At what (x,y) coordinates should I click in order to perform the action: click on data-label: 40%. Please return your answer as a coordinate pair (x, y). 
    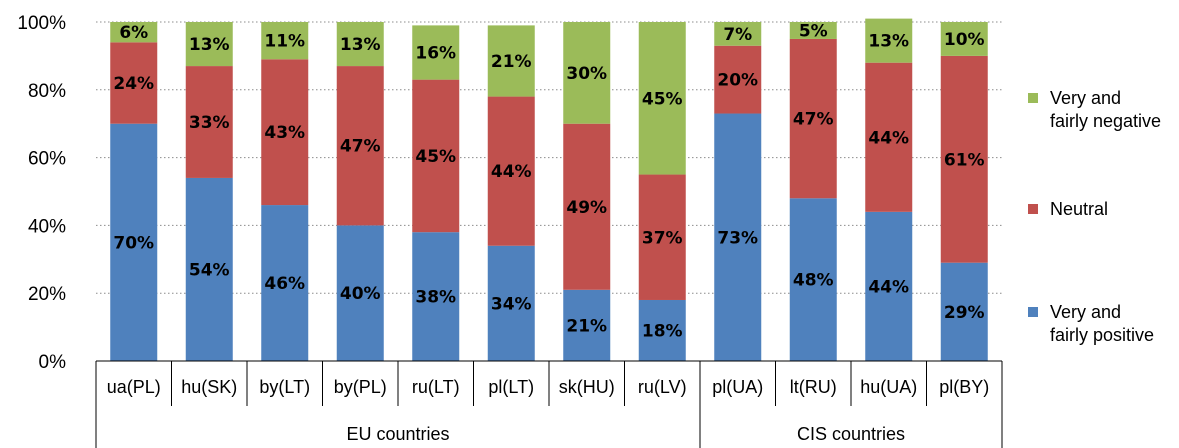
    Looking at the image, I should click on (360, 294).